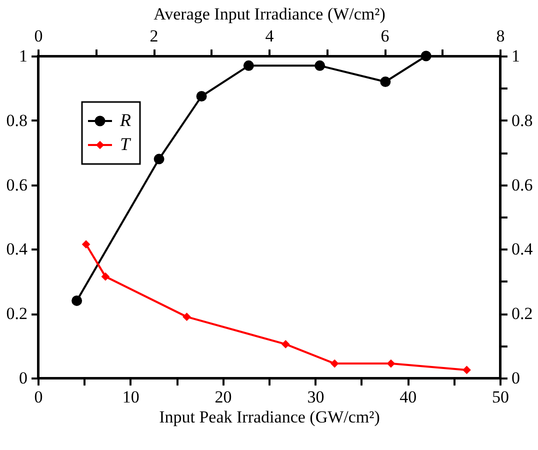 The width and height of the screenshot is (538, 450). Describe the element at coordinates (154, 36) in the screenshot. I see `x2-tick-label: 2` at that location.